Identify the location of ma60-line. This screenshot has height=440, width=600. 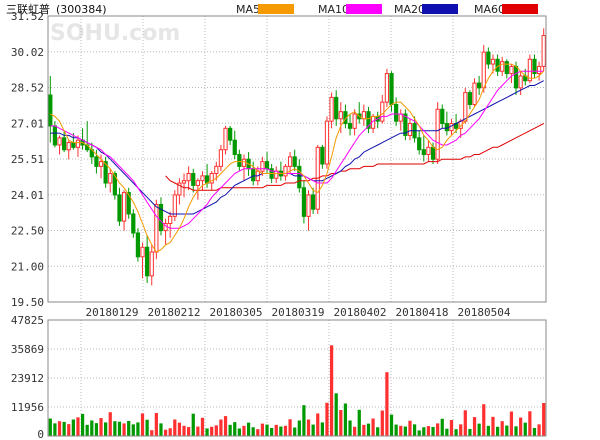
(354, 157).